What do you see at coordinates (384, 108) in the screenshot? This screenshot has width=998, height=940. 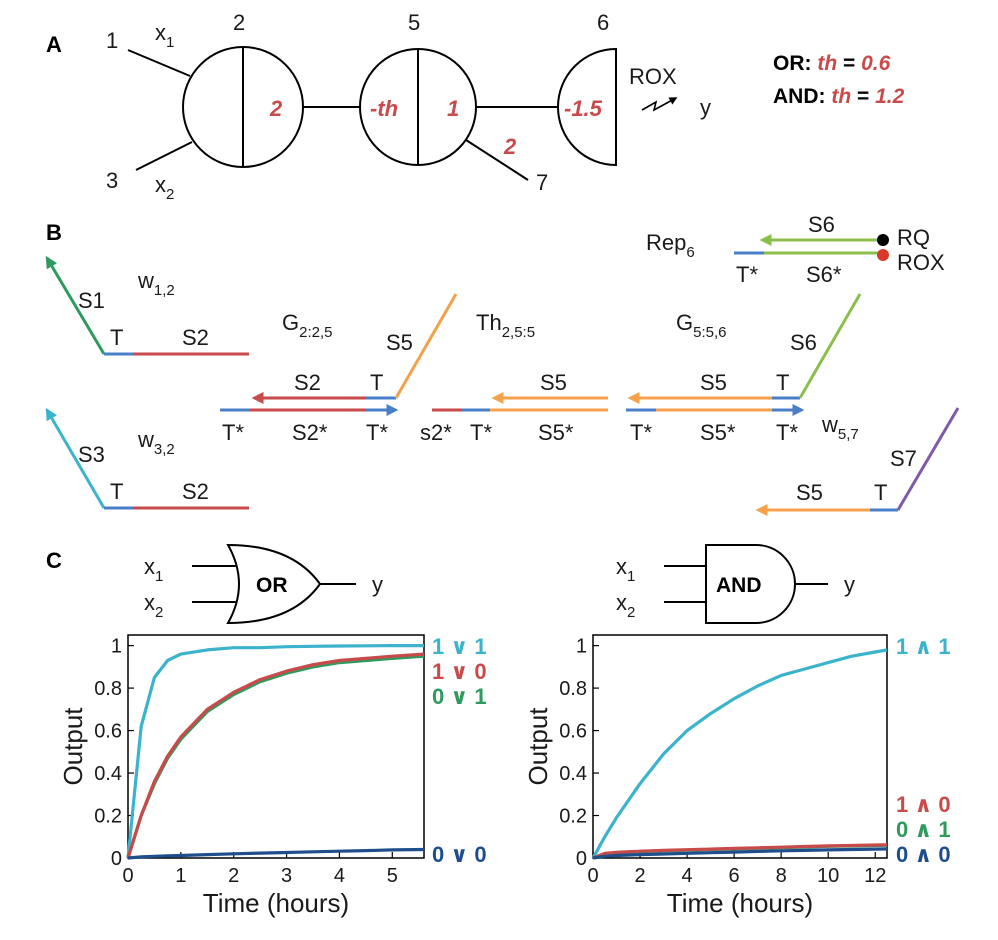 I see `node-5-threshold: -th` at bounding box center [384, 108].